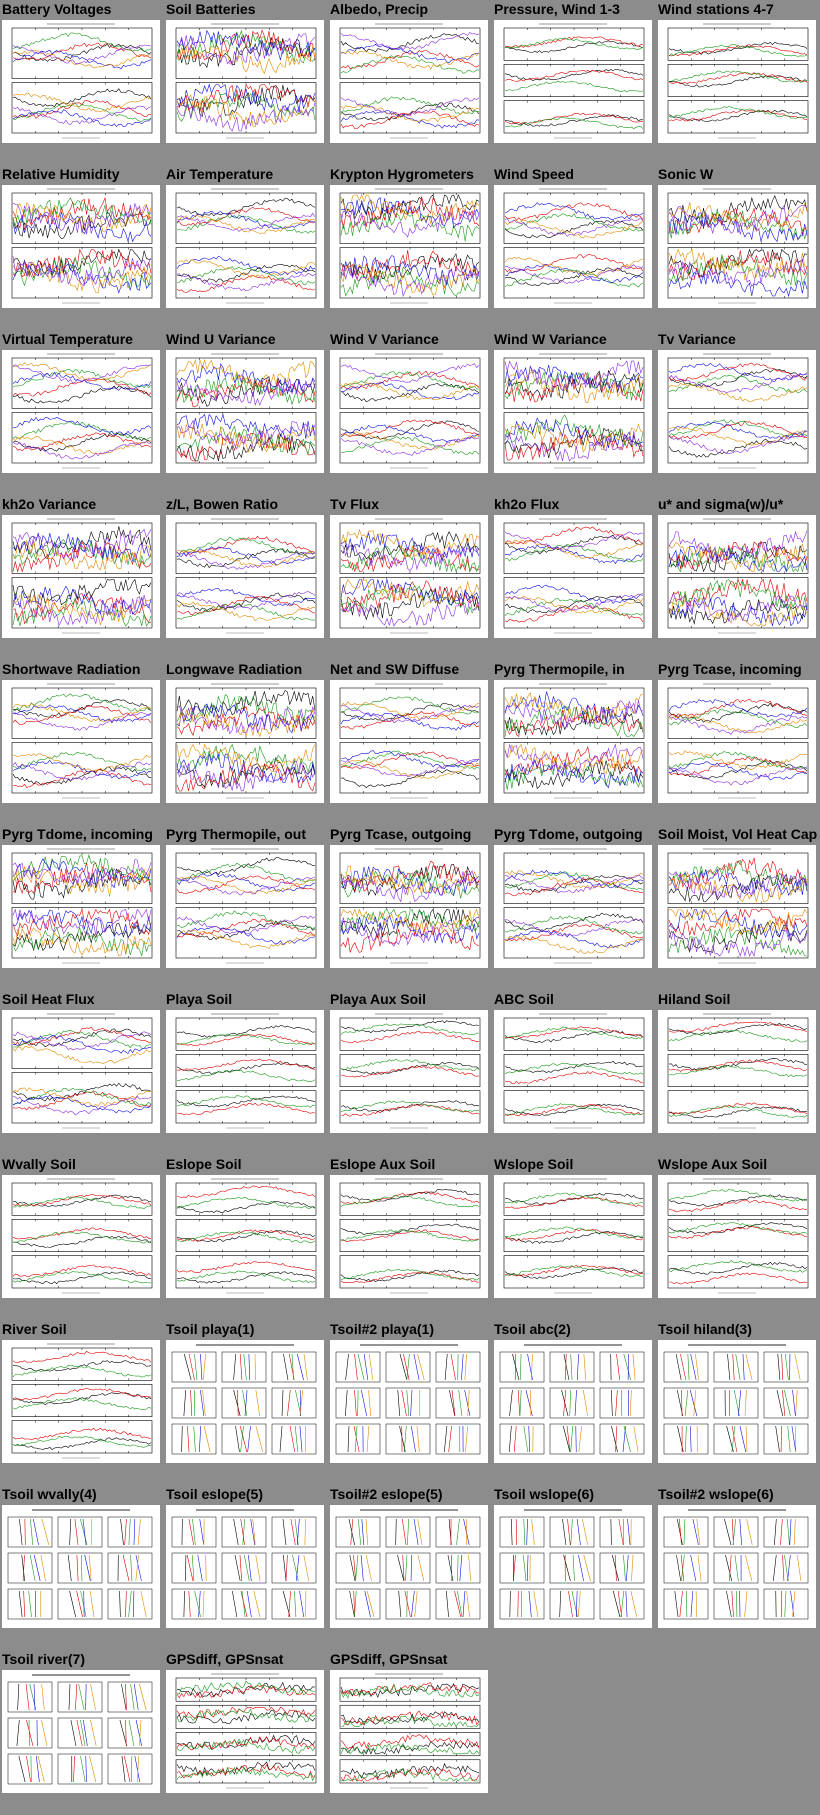 This screenshot has height=1815, width=820. Describe the element at coordinates (738, 835) in the screenshot. I see `plot-title: Soil Moist, Vol Heat Cap` at that location.